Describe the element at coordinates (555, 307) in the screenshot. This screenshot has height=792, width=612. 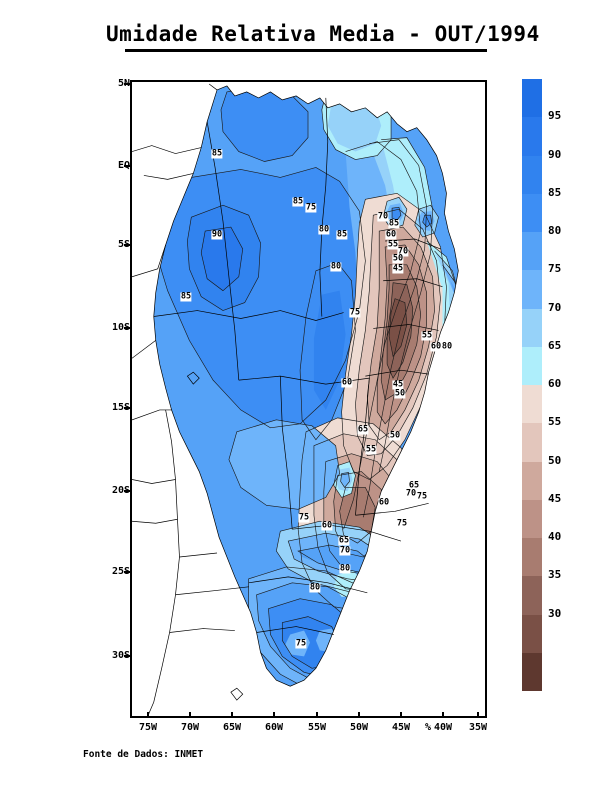
I see `colorbar-tick-label: 70` at that location.